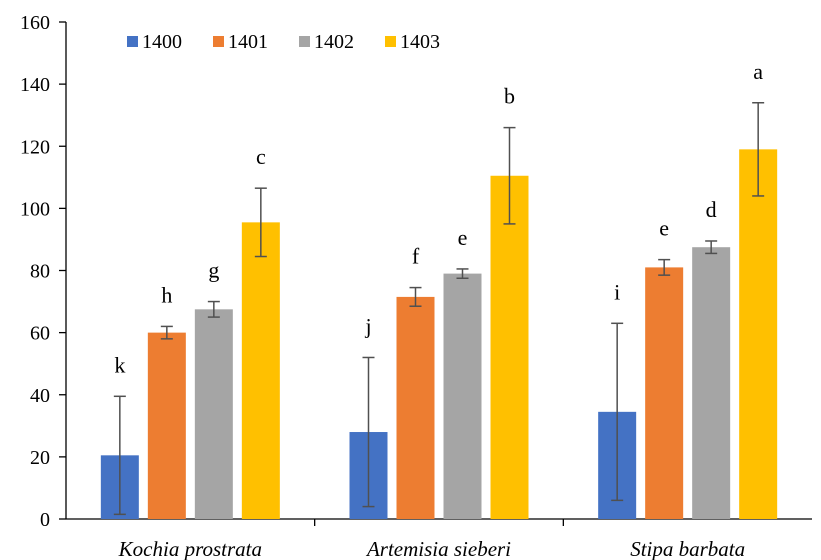 Image resolution: width=821 pixels, height=560 pixels. Describe the element at coordinates (438, 548) in the screenshot. I see `x-category-label: Artemisia sieberi` at that location.